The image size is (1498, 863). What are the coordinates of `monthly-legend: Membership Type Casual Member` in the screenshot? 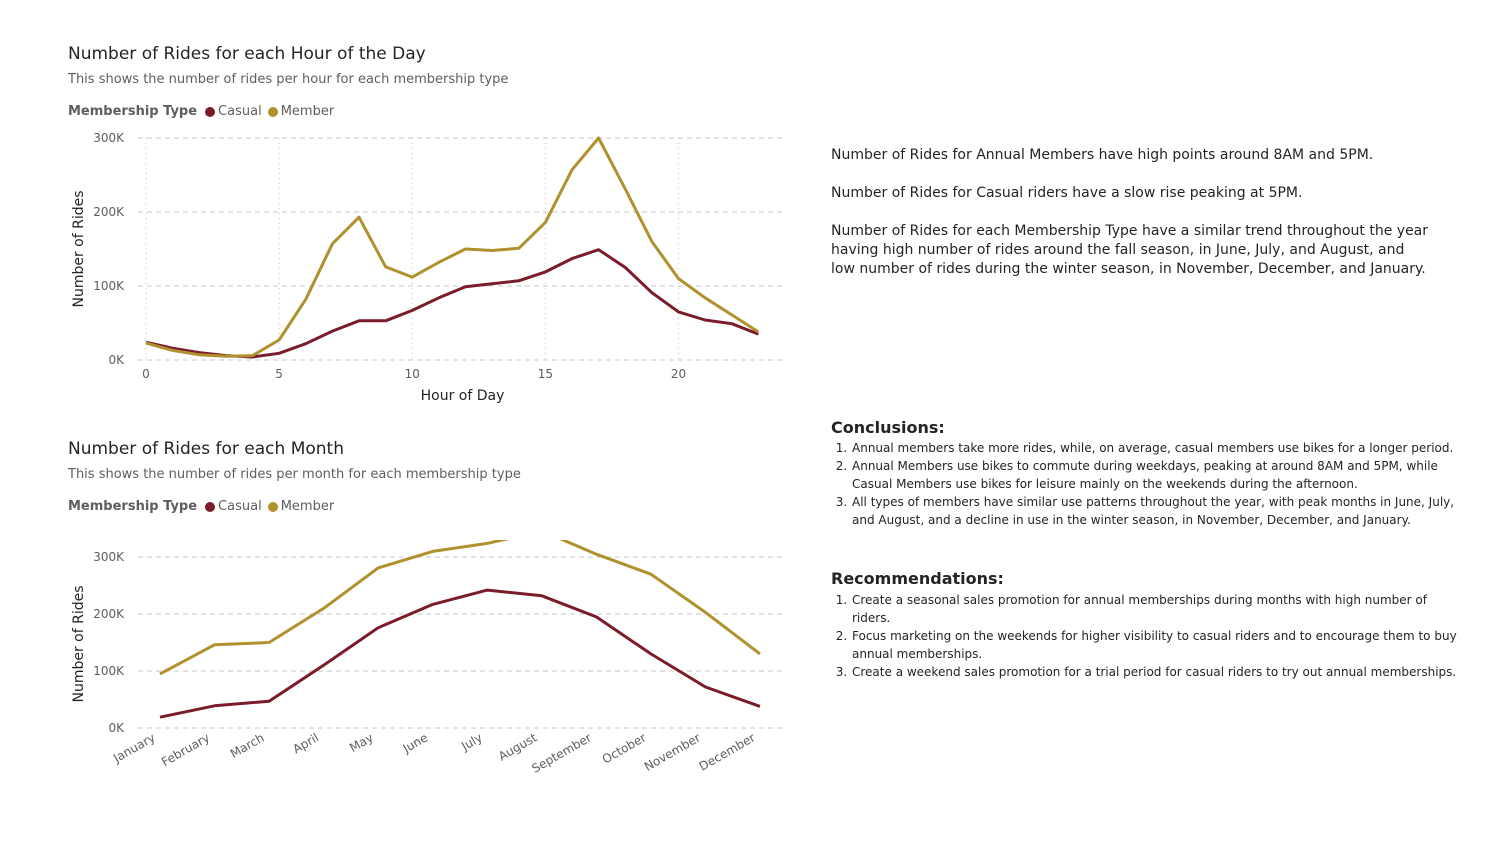 It's located at (204, 506).